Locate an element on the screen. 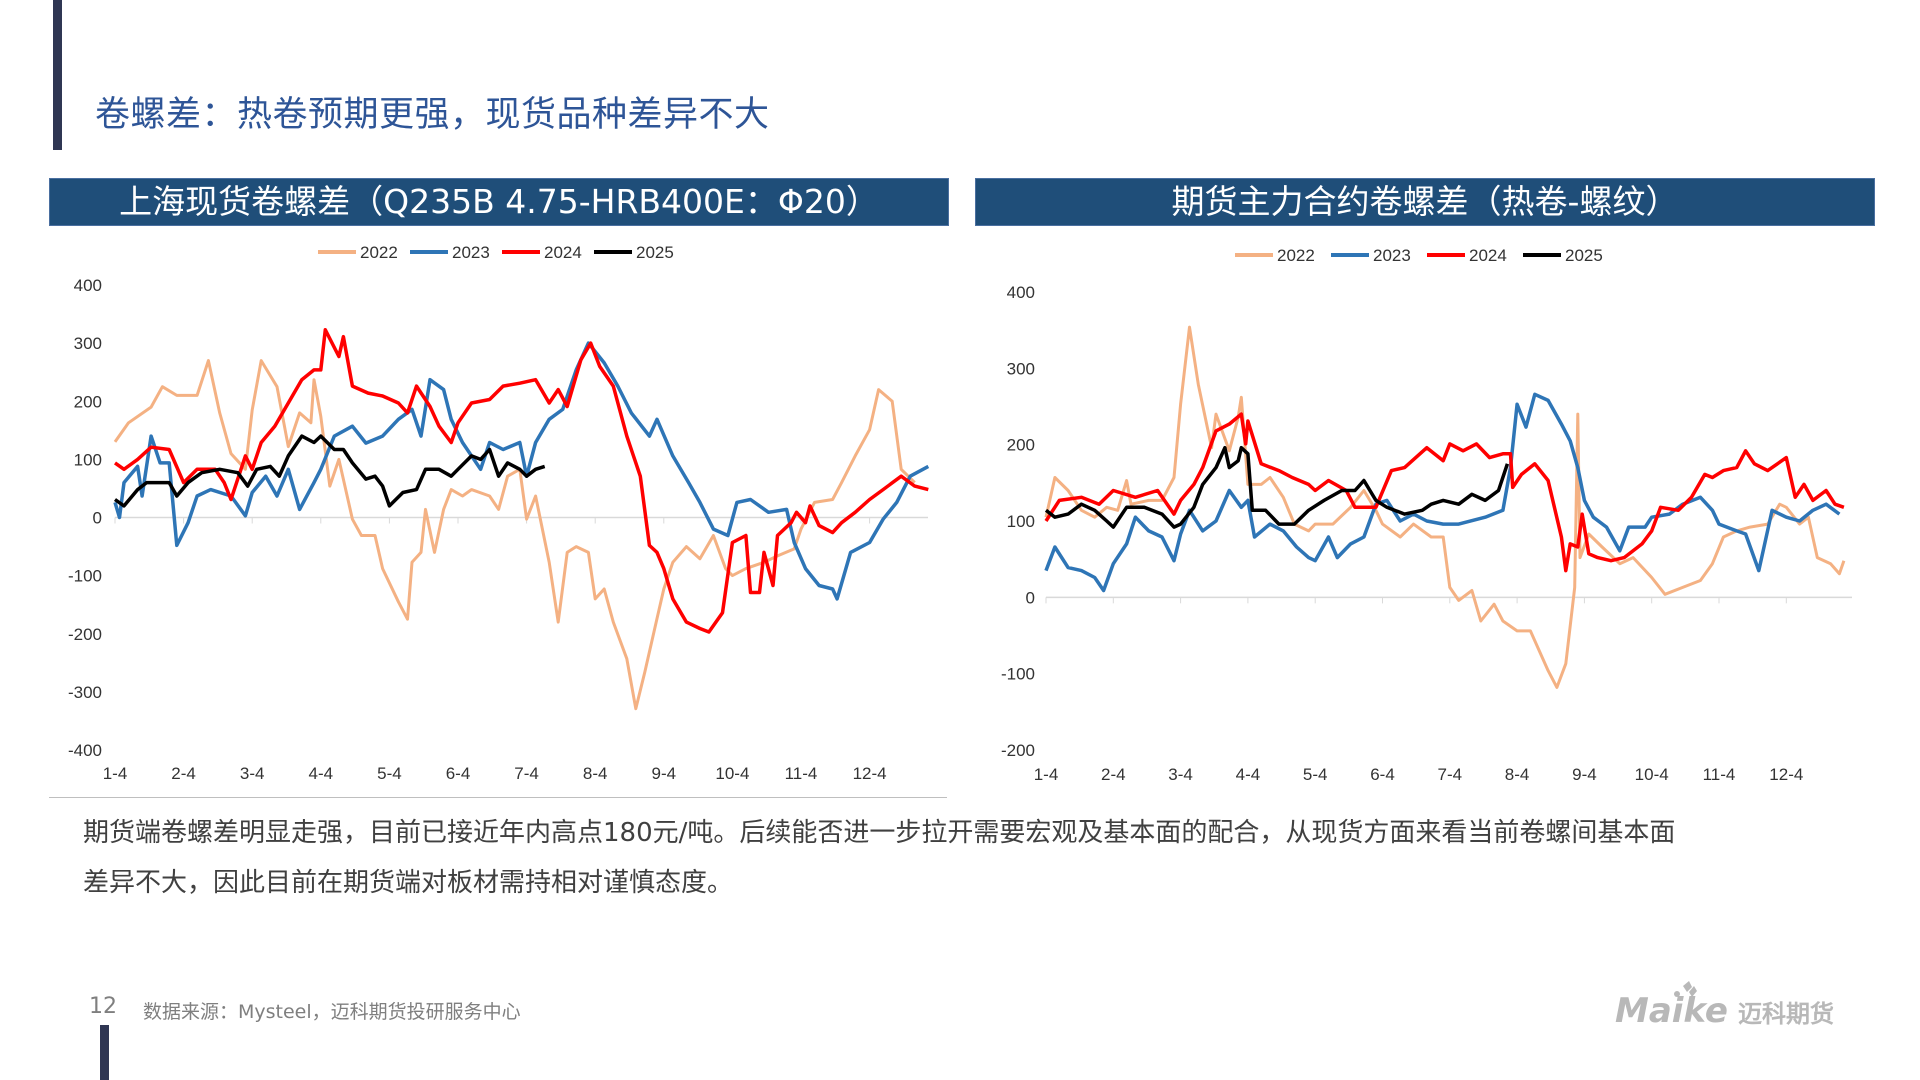  svg-text: Maike is located at coordinates (1671, 1010).